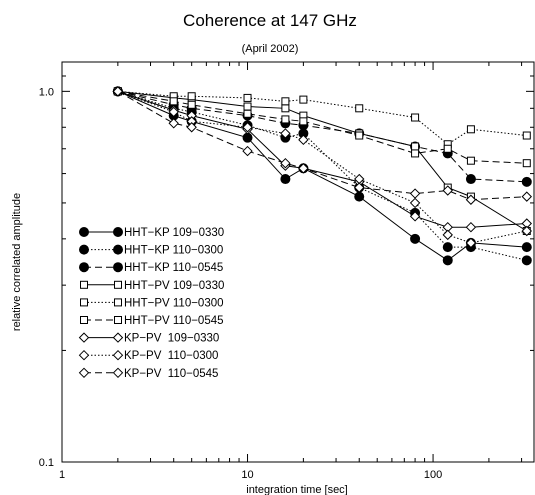  Describe the element at coordinates (174, 321) in the screenshot. I see `legend-label-6: HHT−PV 110−0545` at that location.